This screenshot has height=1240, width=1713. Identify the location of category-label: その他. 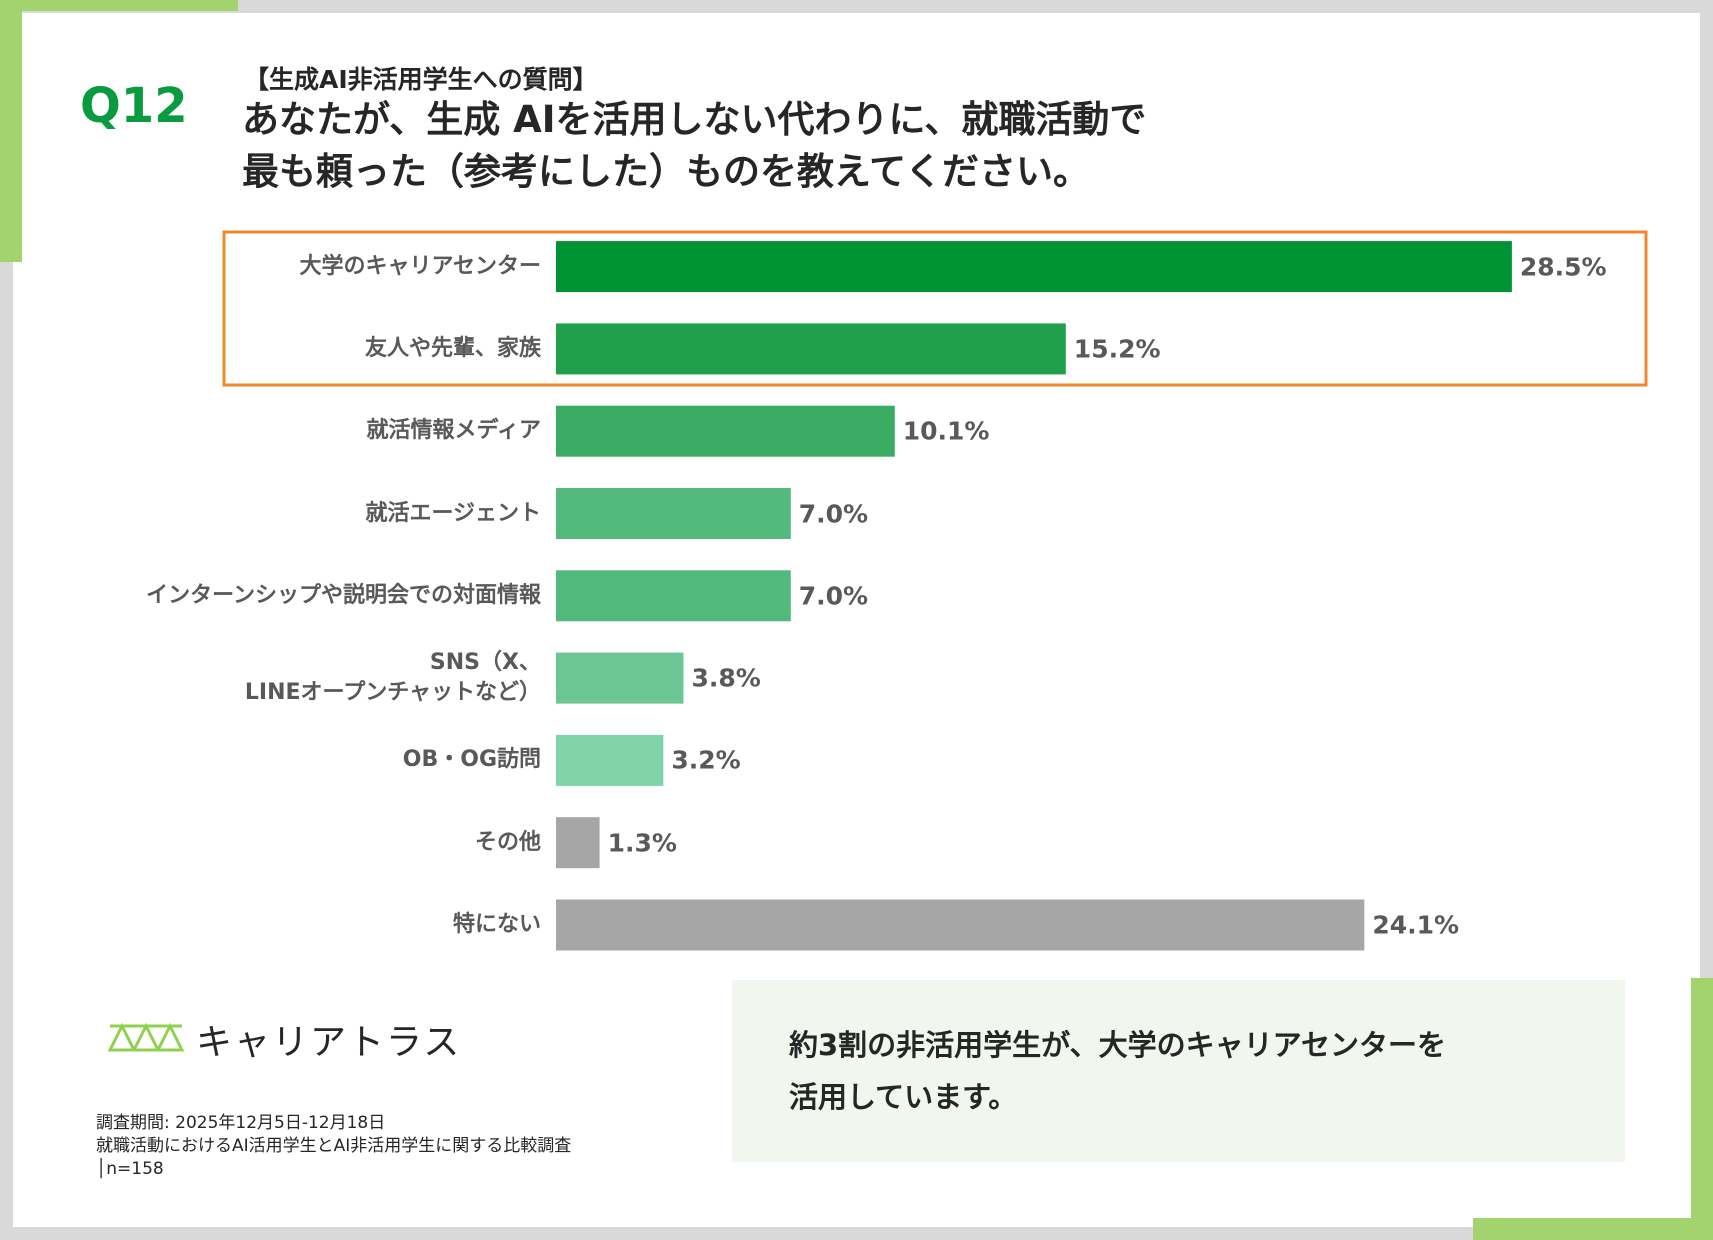
(507, 842).